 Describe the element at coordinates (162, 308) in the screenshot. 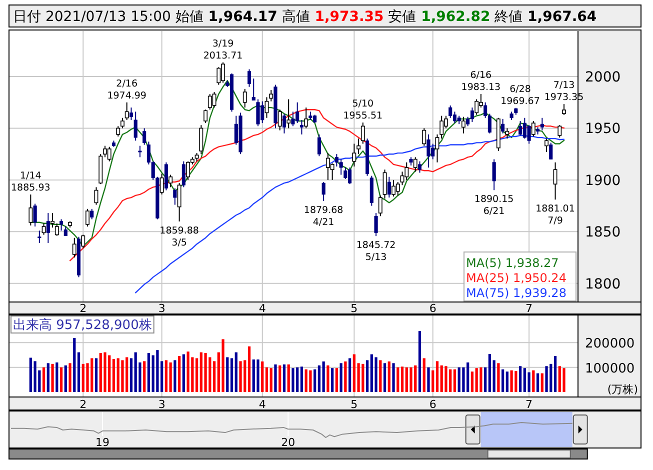

I see `x-tick-label: 3` at that location.